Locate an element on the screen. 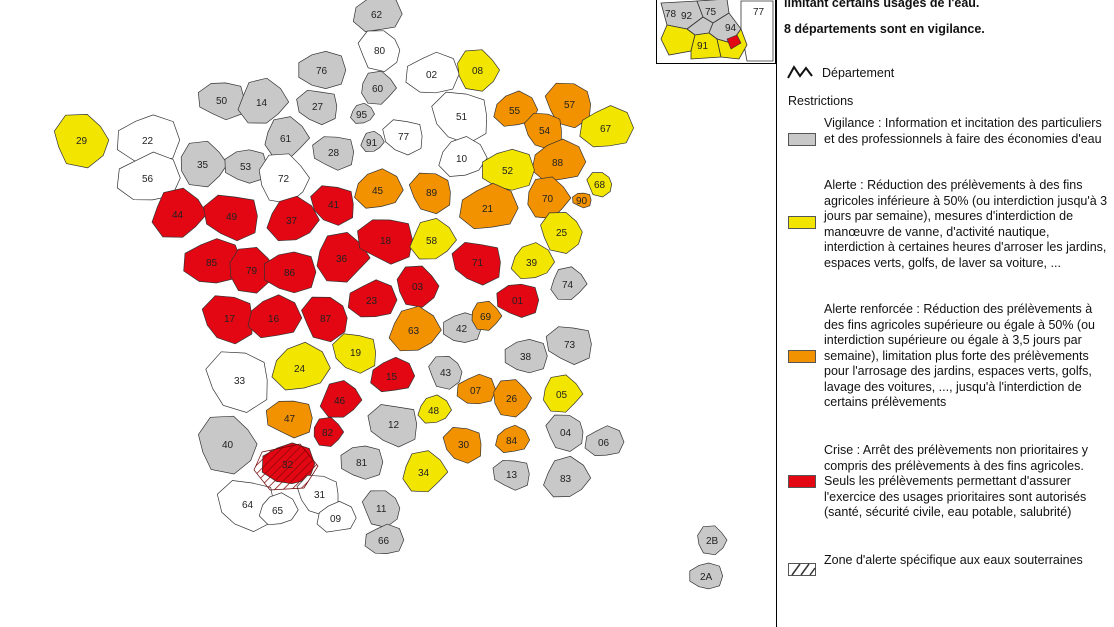 This screenshot has width=1114, height=627. inset-label: 75 is located at coordinates (711, 12).